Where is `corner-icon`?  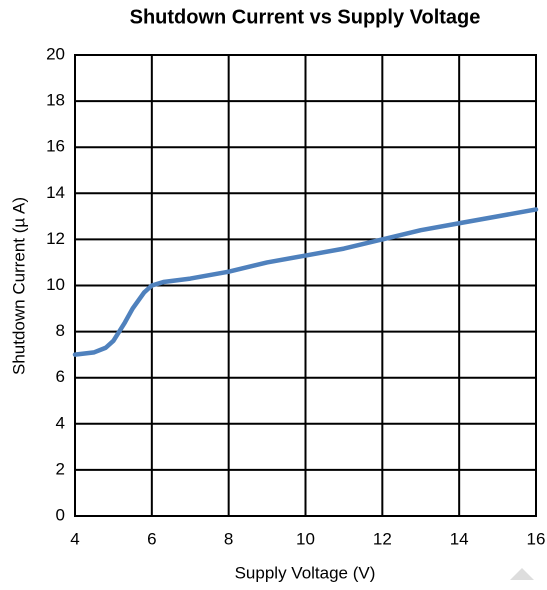
corner-icon is located at coordinates (522, 574).